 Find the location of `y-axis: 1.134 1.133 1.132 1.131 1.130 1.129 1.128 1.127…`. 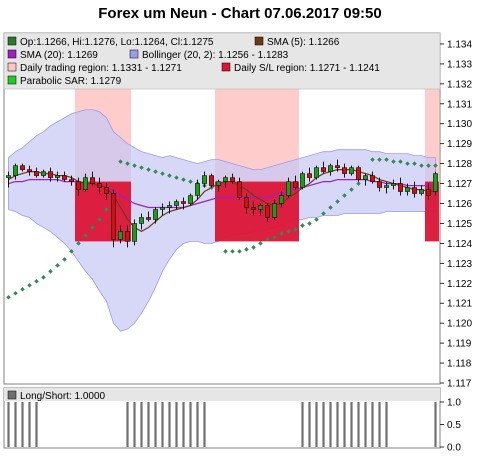

y-axis: 1.134 1.133 1.132 1.131 1.130 1.129 1.128 1.127… is located at coordinates (456, 214).